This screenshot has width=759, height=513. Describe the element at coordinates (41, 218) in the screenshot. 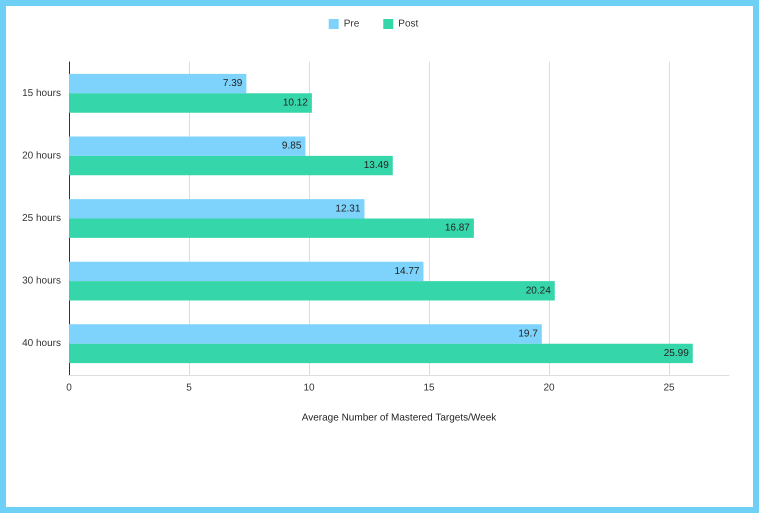

I see `y-tick-label: 25 hours` at that location.